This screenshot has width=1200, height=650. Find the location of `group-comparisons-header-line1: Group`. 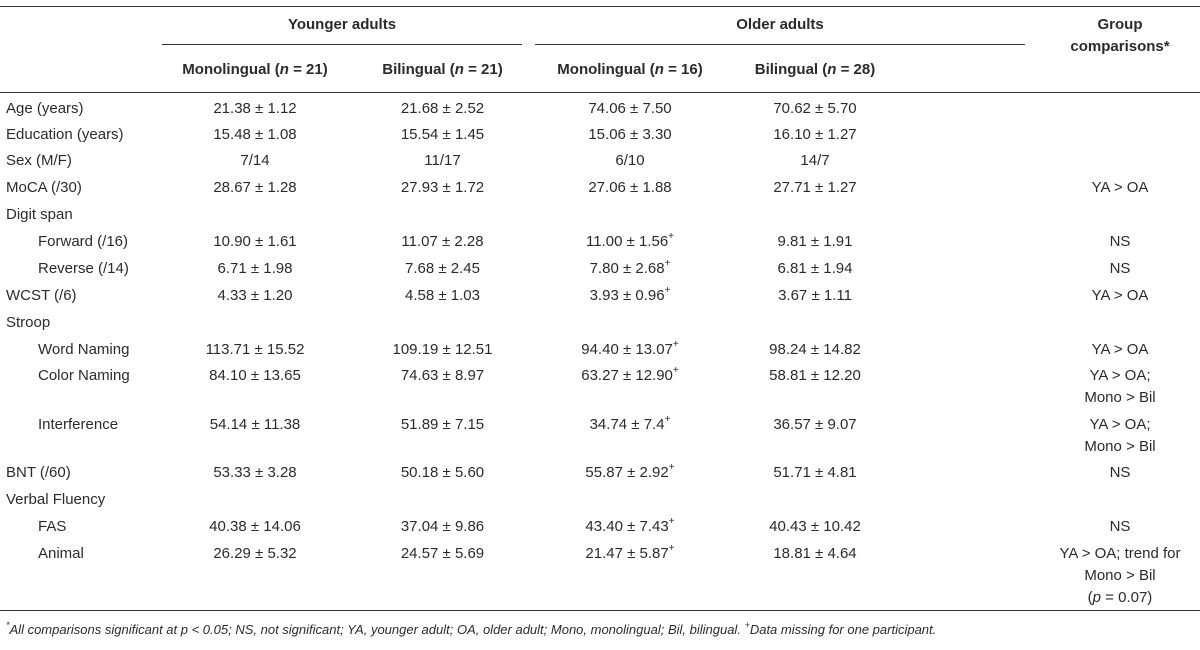

group-comparisons-header-line1: Group is located at coordinates (1120, 24).